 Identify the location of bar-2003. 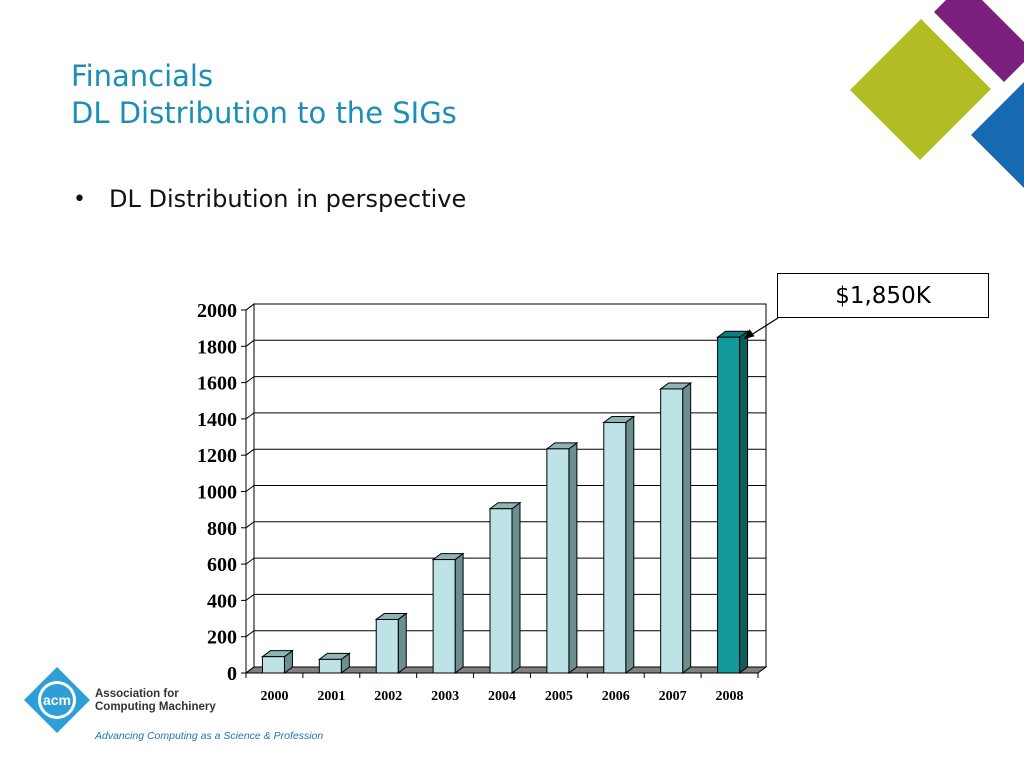
(444, 616).